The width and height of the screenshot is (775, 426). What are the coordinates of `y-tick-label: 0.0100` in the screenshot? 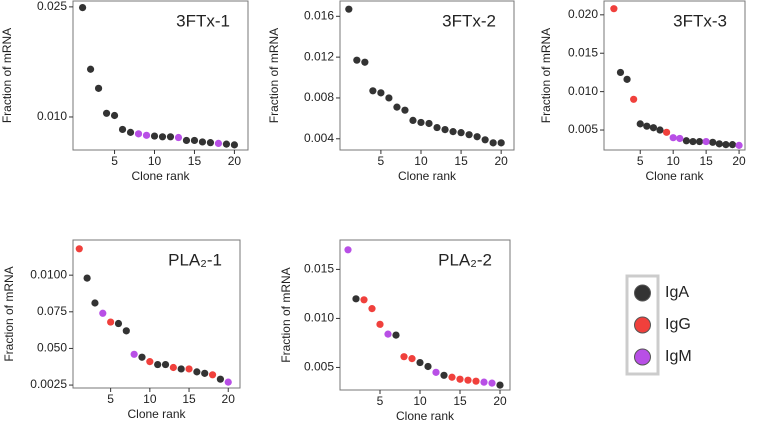 It's located at (48, 274).